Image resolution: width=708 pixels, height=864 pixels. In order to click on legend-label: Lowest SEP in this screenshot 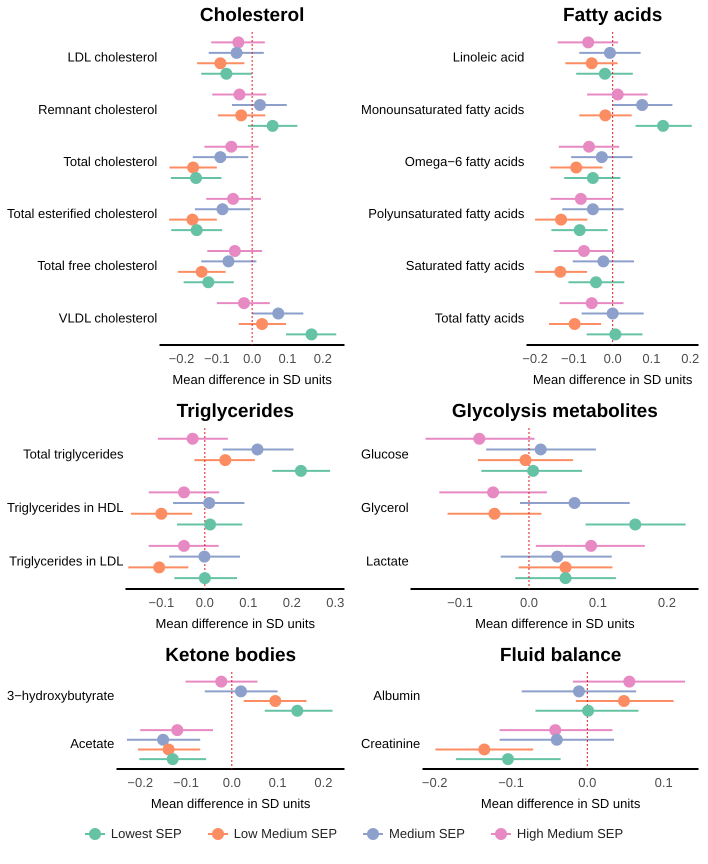, I will do `click(146, 833)`.